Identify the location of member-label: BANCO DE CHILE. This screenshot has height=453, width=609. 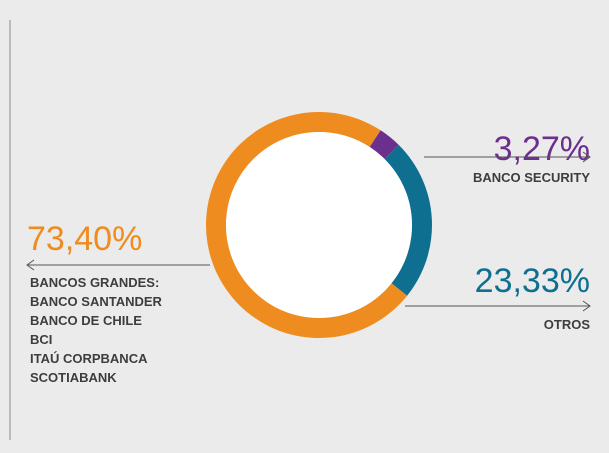
(86, 320).